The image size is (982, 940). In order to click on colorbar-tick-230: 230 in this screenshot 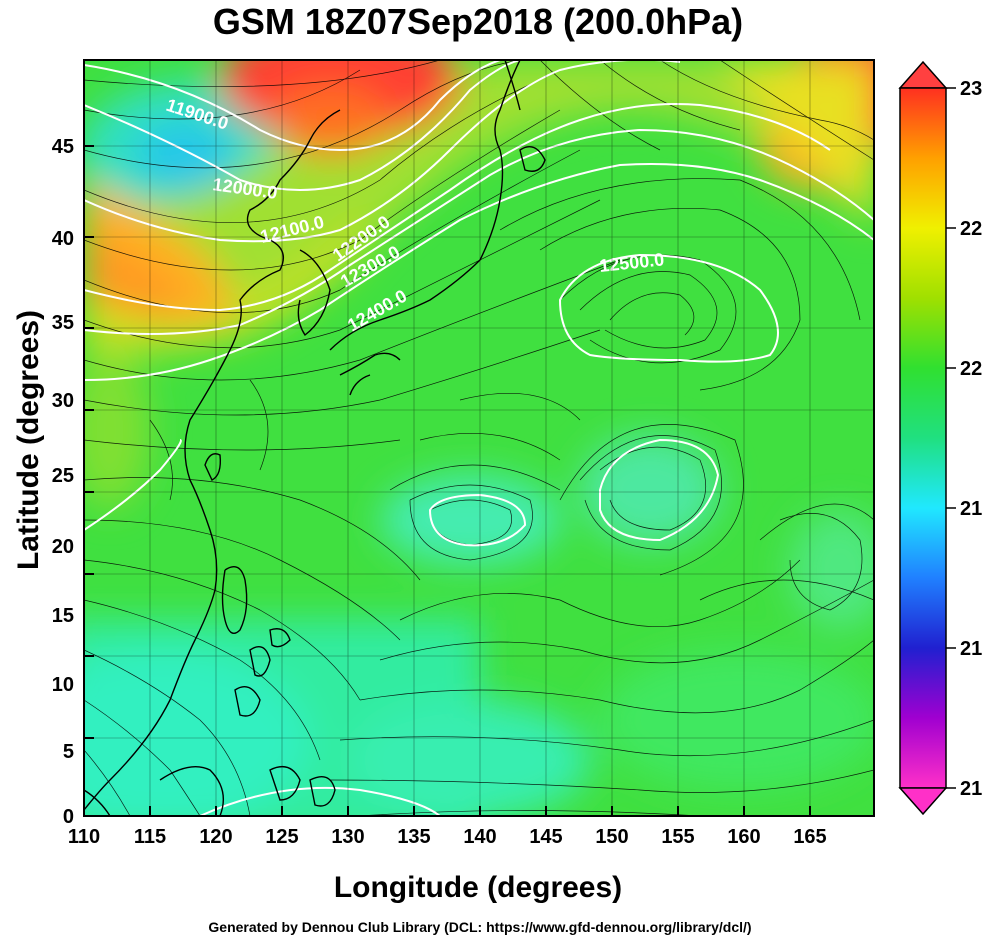, I will do `click(971, 89)`.